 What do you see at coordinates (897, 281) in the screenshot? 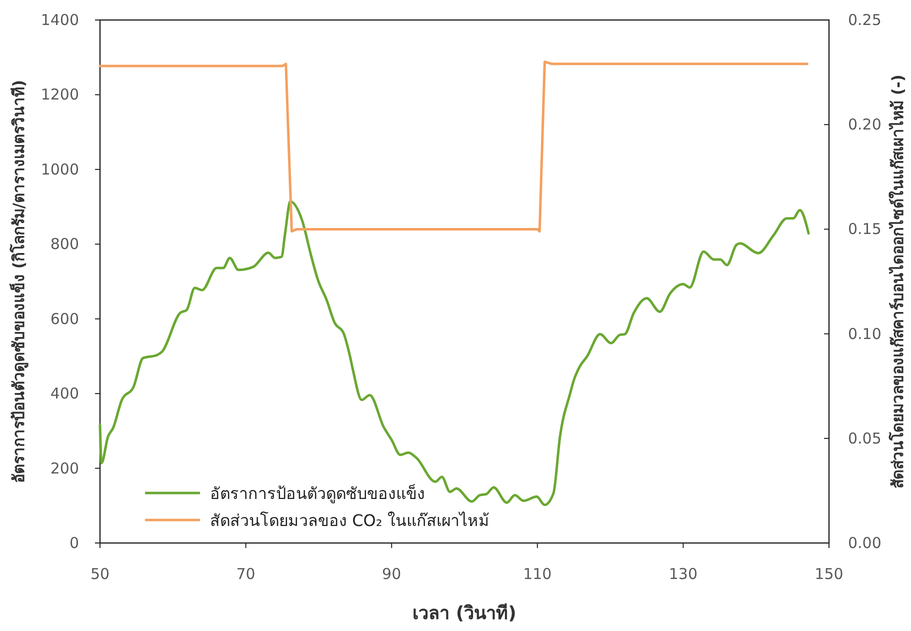
I see `y2-axis-title: สัดส่วนโดยมวลของแก๊สคาร์บอนไดออกไซด์ในแก๊สเผาไหม้ (-)` at bounding box center [897, 281].